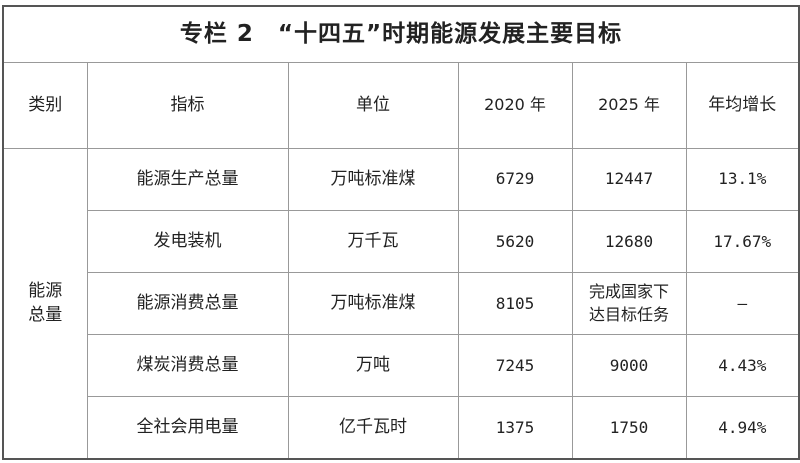 This screenshot has width=800, height=463. What do you see at coordinates (742, 304) in the screenshot?
I see `growth-cell: —` at bounding box center [742, 304].